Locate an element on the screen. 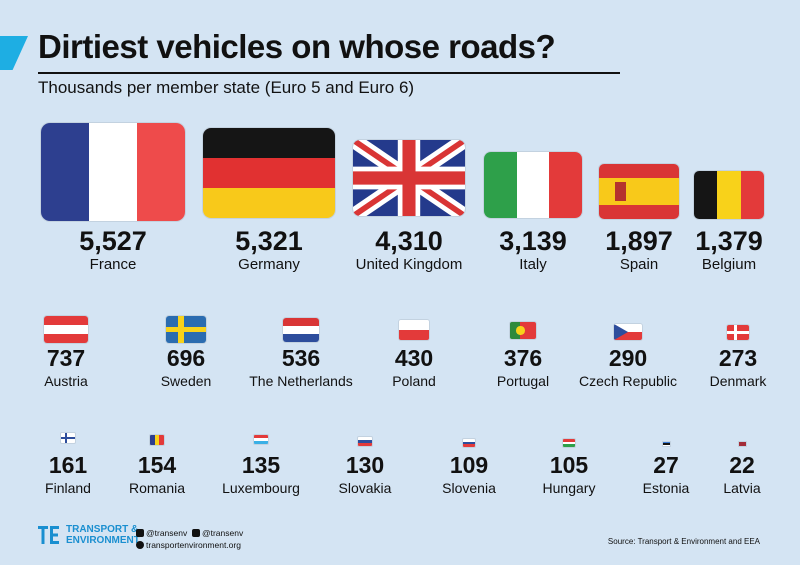 This screenshot has height=565, width=800. value-label: 1,379 is located at coordinates (729, 241).